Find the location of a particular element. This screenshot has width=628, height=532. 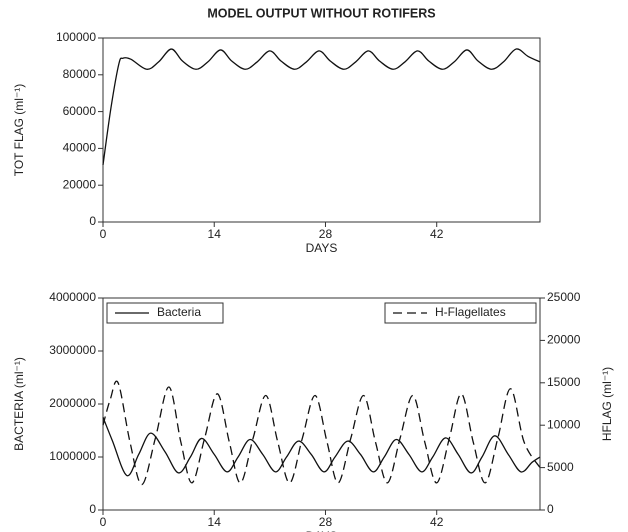

legend: H-Flagellates is located at coordinates (460, 313).